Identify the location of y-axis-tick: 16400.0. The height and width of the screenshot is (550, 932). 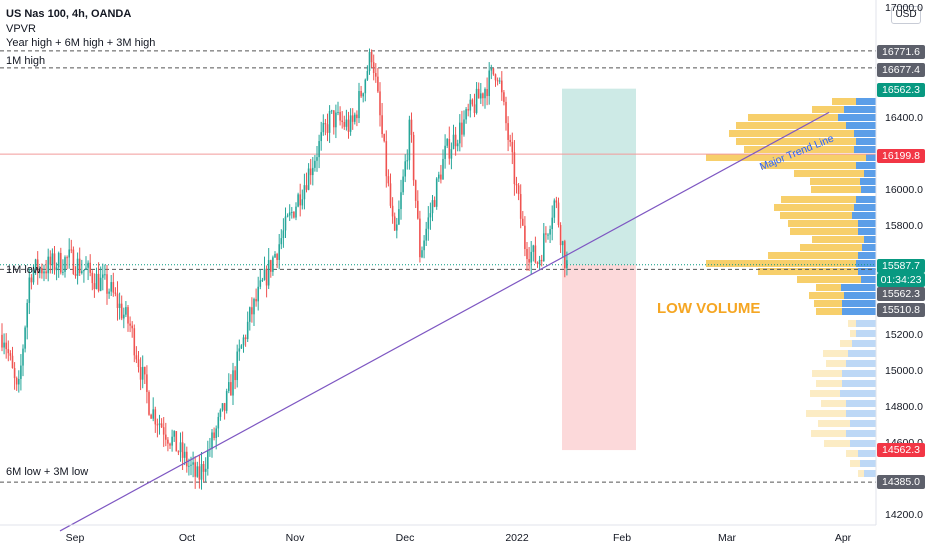
(904, 118).